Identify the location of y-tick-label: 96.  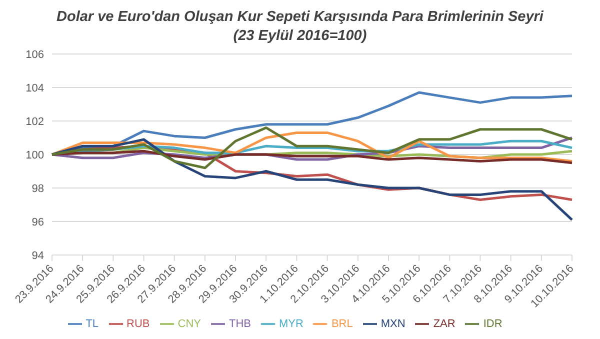
(38, 222).